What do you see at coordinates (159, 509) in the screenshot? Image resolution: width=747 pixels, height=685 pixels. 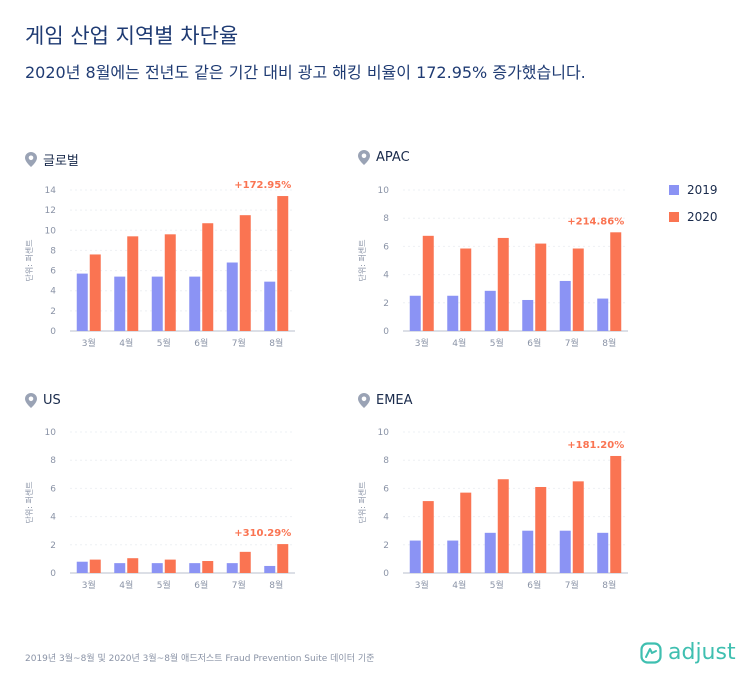 I see `chart-us: 0 2 4 6 8 10 단위: 퍼센트 3월 4월 5월 6월 7월 8월 +310.29%` at bounding box center [159, 509].